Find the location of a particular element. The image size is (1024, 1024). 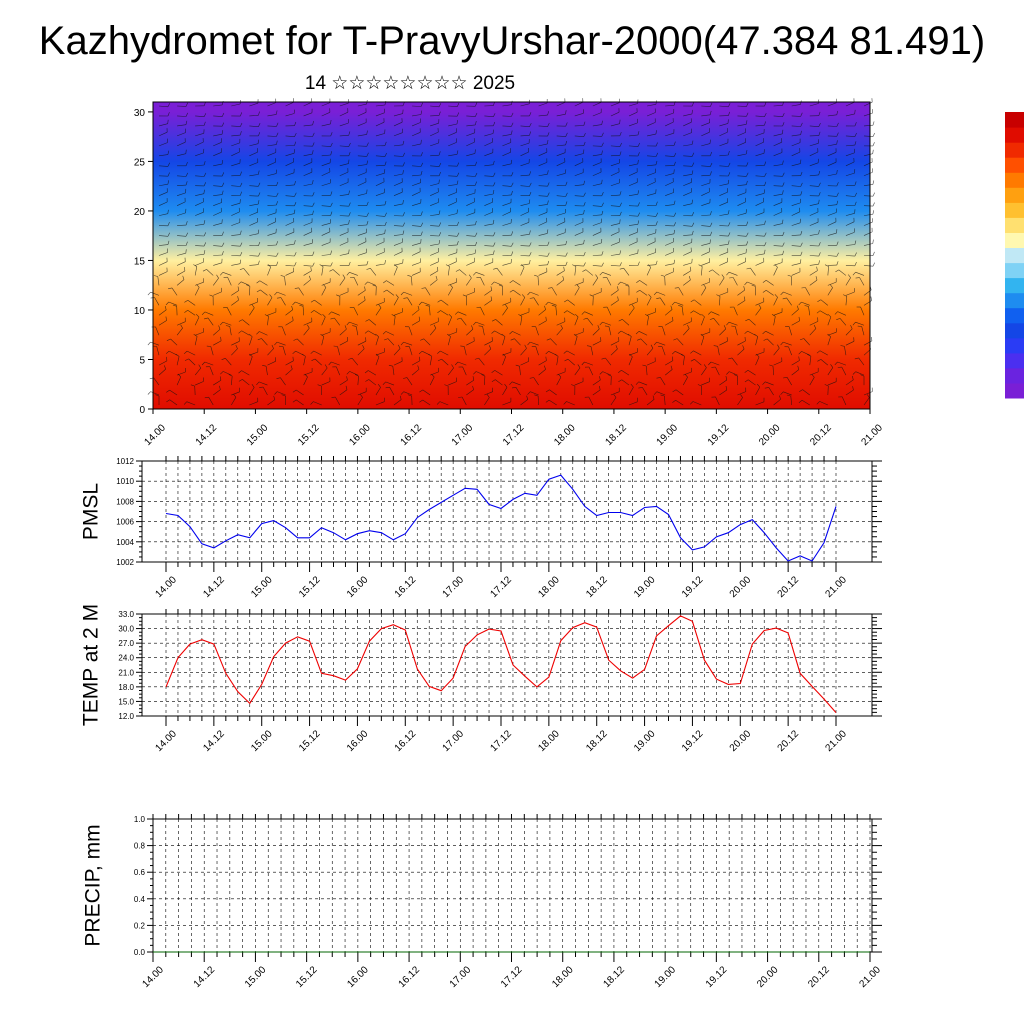

y-tick-label: 15 is located at coordinates (140, 261).